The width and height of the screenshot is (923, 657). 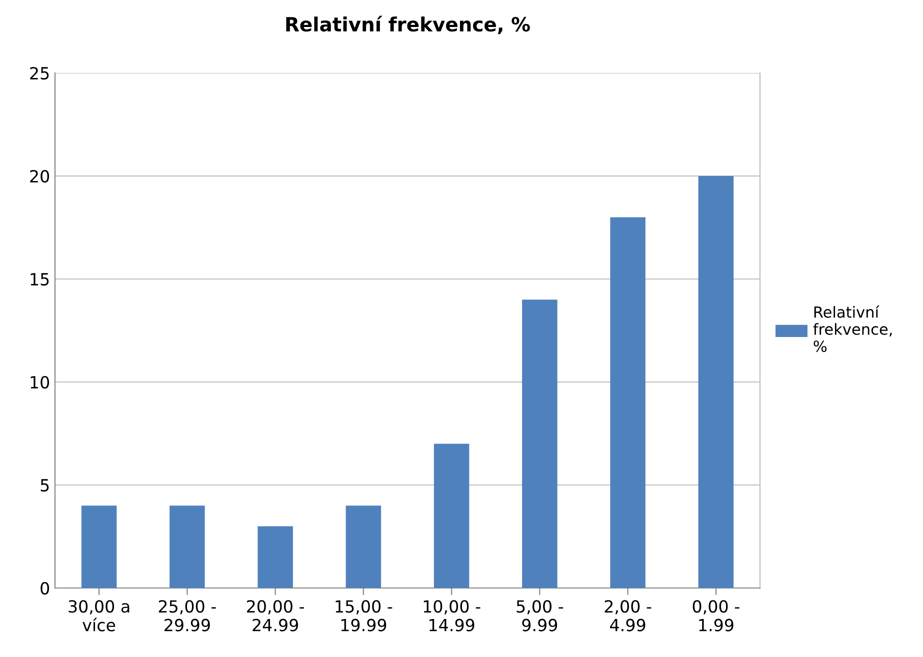 What do you see at coordinates (40, 382) in the screenshot?
I see `y-tick-label: 10` at bounding box center [40, 382].